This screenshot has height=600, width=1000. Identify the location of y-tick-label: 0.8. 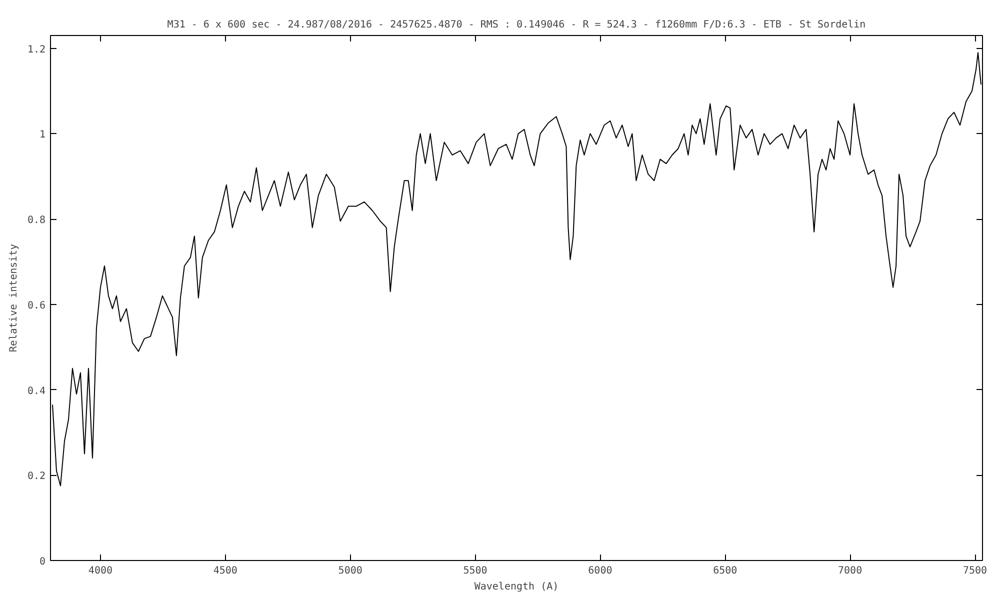
(36, 220).